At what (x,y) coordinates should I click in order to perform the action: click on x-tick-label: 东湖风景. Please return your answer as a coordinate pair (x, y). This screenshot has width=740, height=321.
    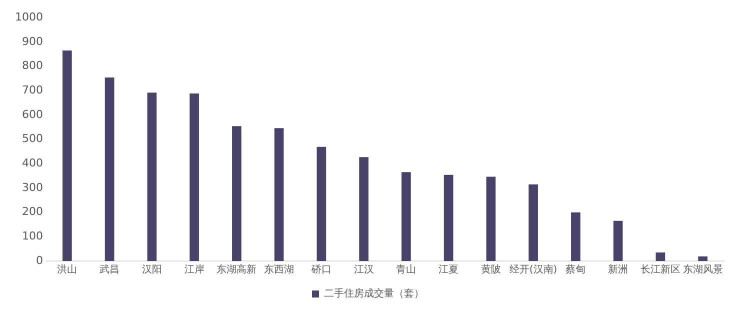
    Looking at the image, I should click on (702, 270).